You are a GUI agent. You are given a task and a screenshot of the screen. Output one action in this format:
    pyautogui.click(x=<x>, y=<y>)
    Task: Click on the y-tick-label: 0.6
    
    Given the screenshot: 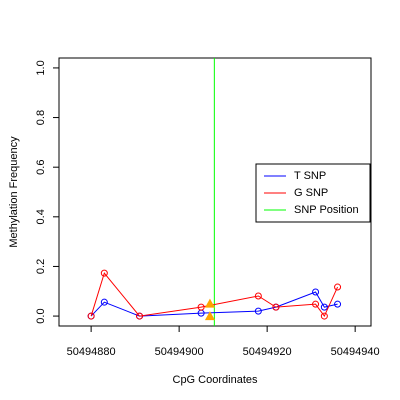 What is the action you would take?
    pyautogui.click(x=41, y=167)
    